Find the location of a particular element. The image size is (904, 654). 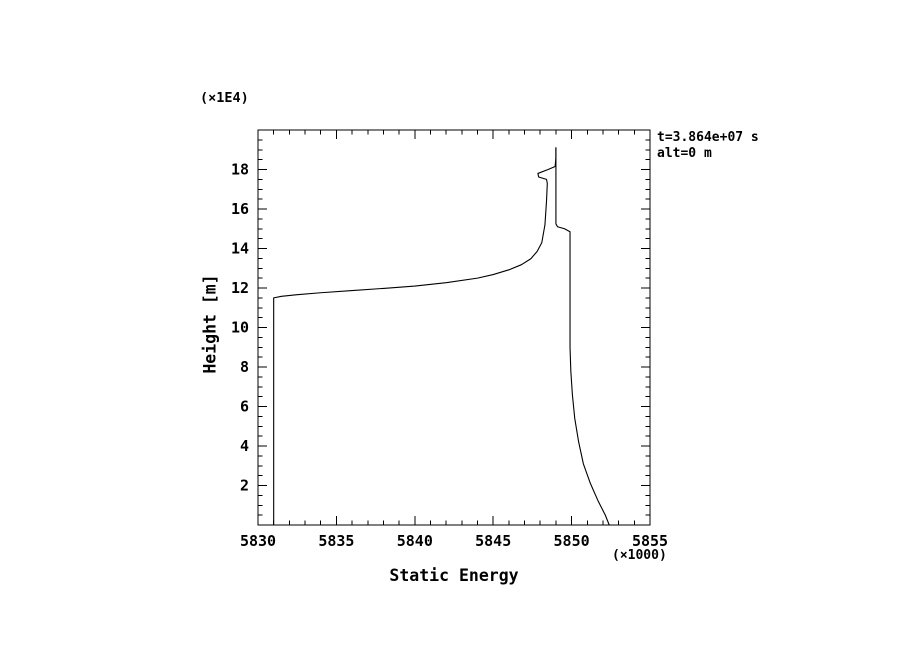

y-tick-label: 18 is located at coordinates (240, 170).